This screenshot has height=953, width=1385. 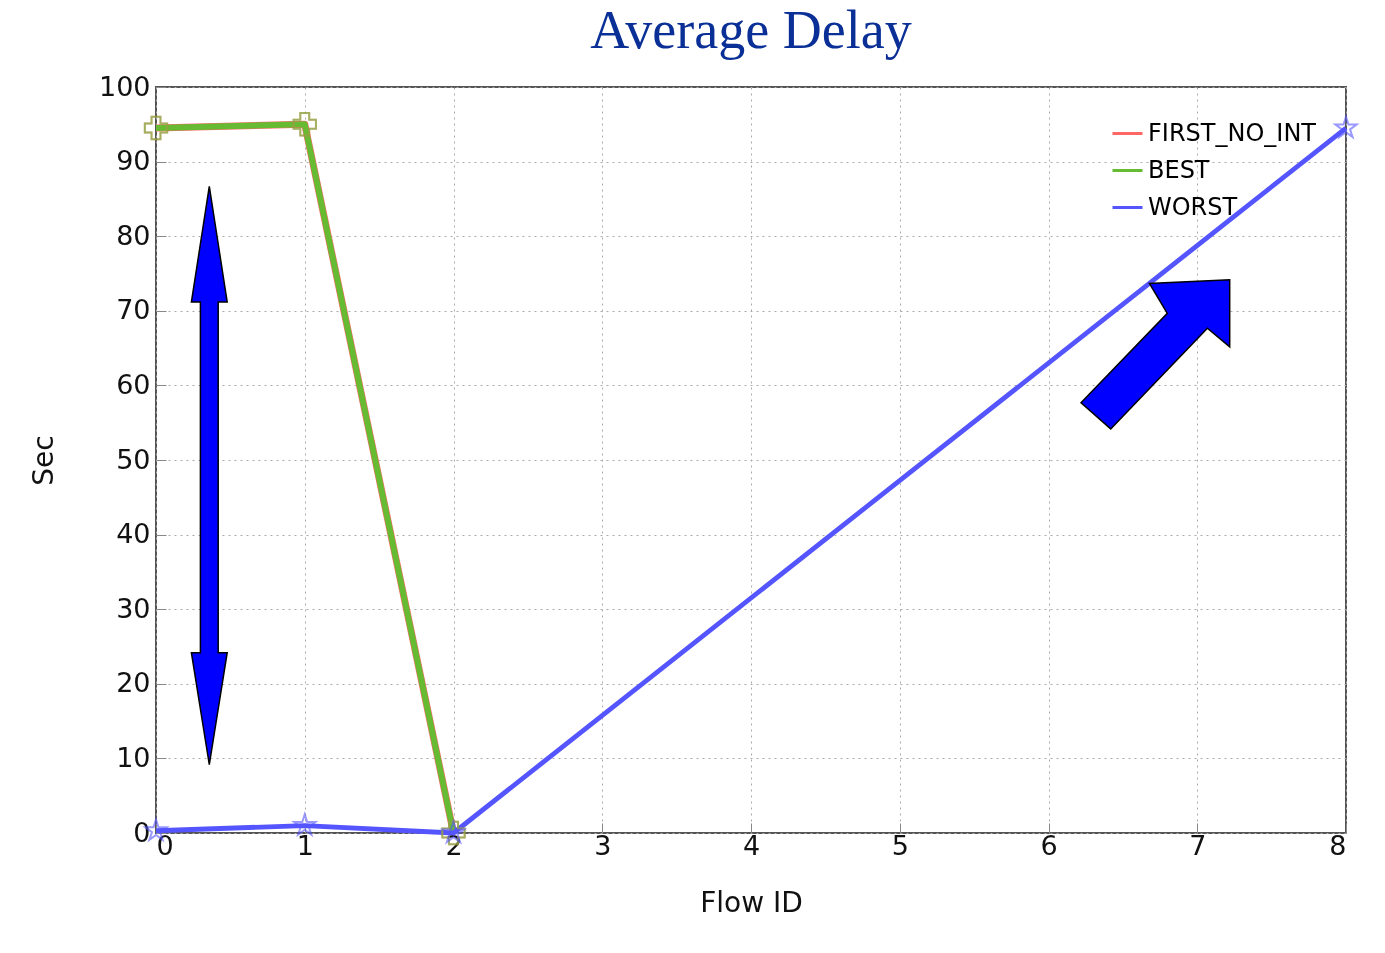 I want to click on x-tick-label: 4, so click(x=751, y=845).